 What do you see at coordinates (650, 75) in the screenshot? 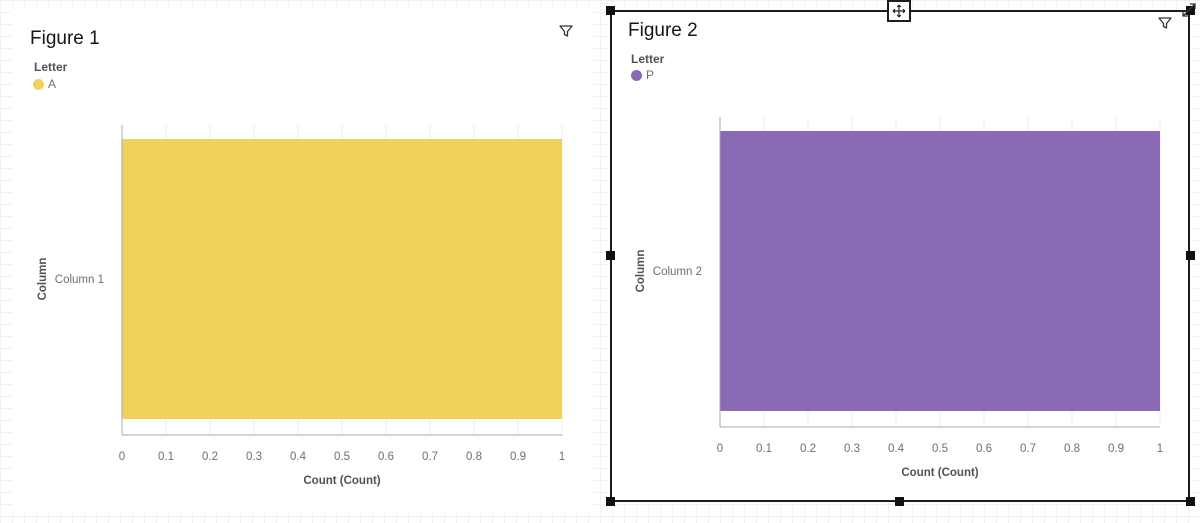
I see `legend-label: P` at bounding box center [650, 75].